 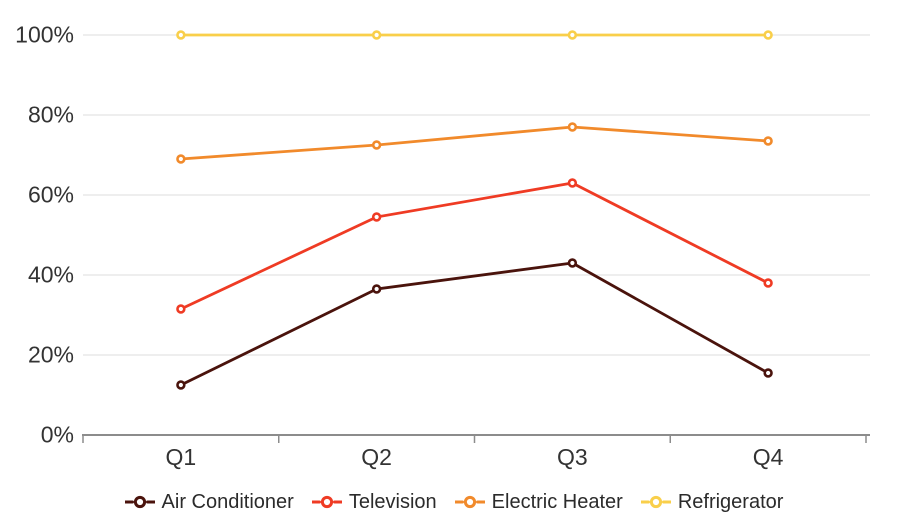 What do you see at coordinates (181, 457) in the screenshot?
I see `x-axis-label: Q1` at bounding box center [181, 457].